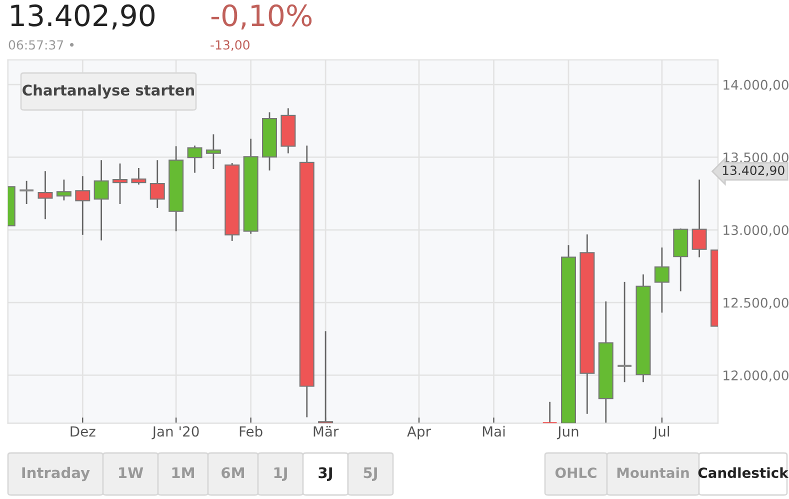 The height and width of the screenshot is (499, 789). What do you see at coordinates (493, 431) in the screenshot?
I see `x-tick-label: Mai` at bounding box center [493, 431].